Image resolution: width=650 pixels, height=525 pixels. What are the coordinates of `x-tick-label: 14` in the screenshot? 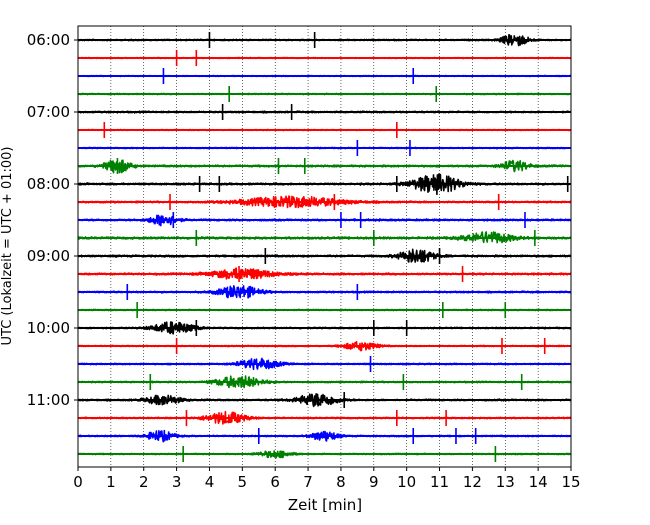 It's located at (538, 482).